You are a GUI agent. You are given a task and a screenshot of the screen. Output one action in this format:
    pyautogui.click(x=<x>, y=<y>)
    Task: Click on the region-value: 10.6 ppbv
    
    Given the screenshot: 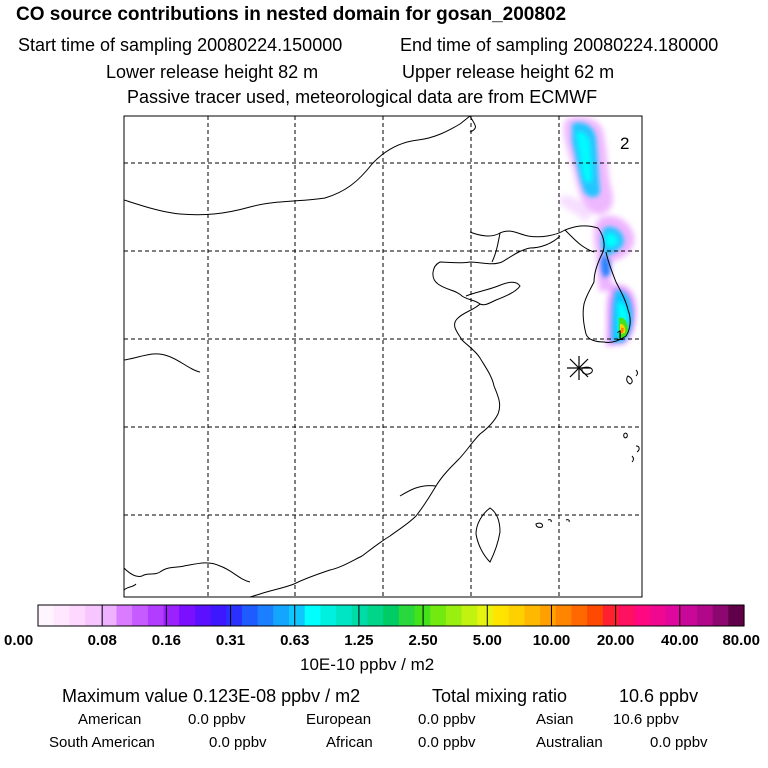 What is the action you would take?
    pyautogui.click(x=646, y=719)
    